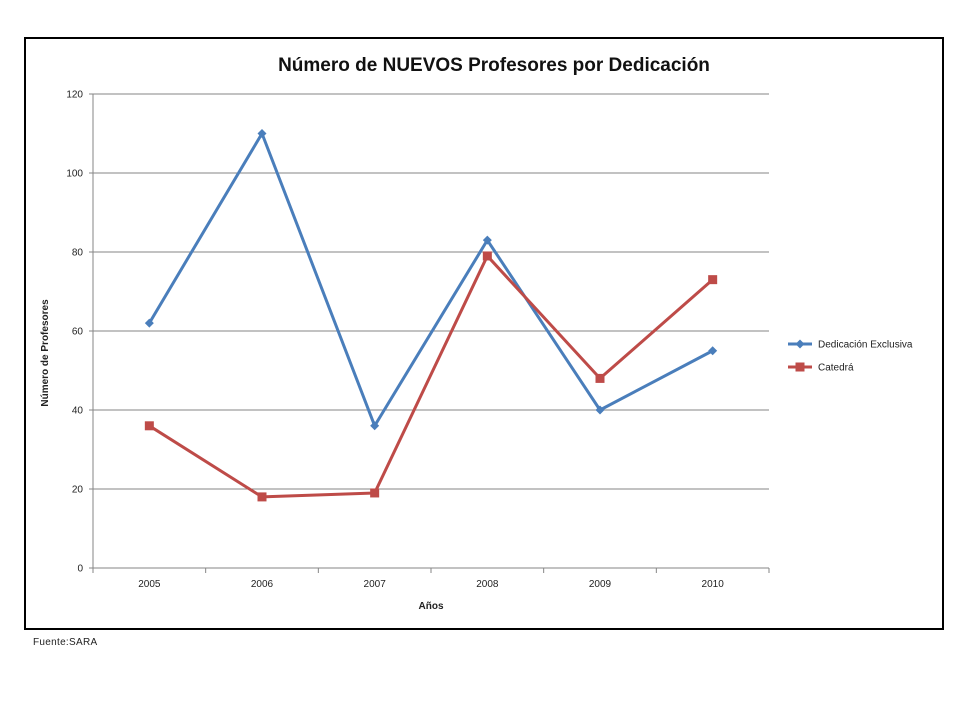 This screenshot has width=960, height=720. Describe the element at coordinates (74, 174) in the screenshot. I see `y-tick-label: 100` at that location.